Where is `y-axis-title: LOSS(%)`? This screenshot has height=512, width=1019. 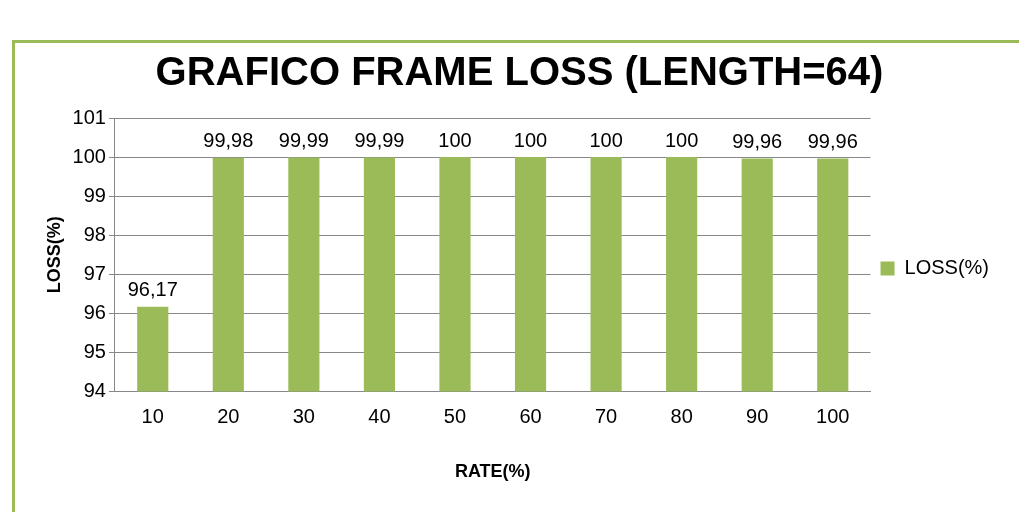
y-axis-title: LOSS(%) is located at coordinates (53, 255).